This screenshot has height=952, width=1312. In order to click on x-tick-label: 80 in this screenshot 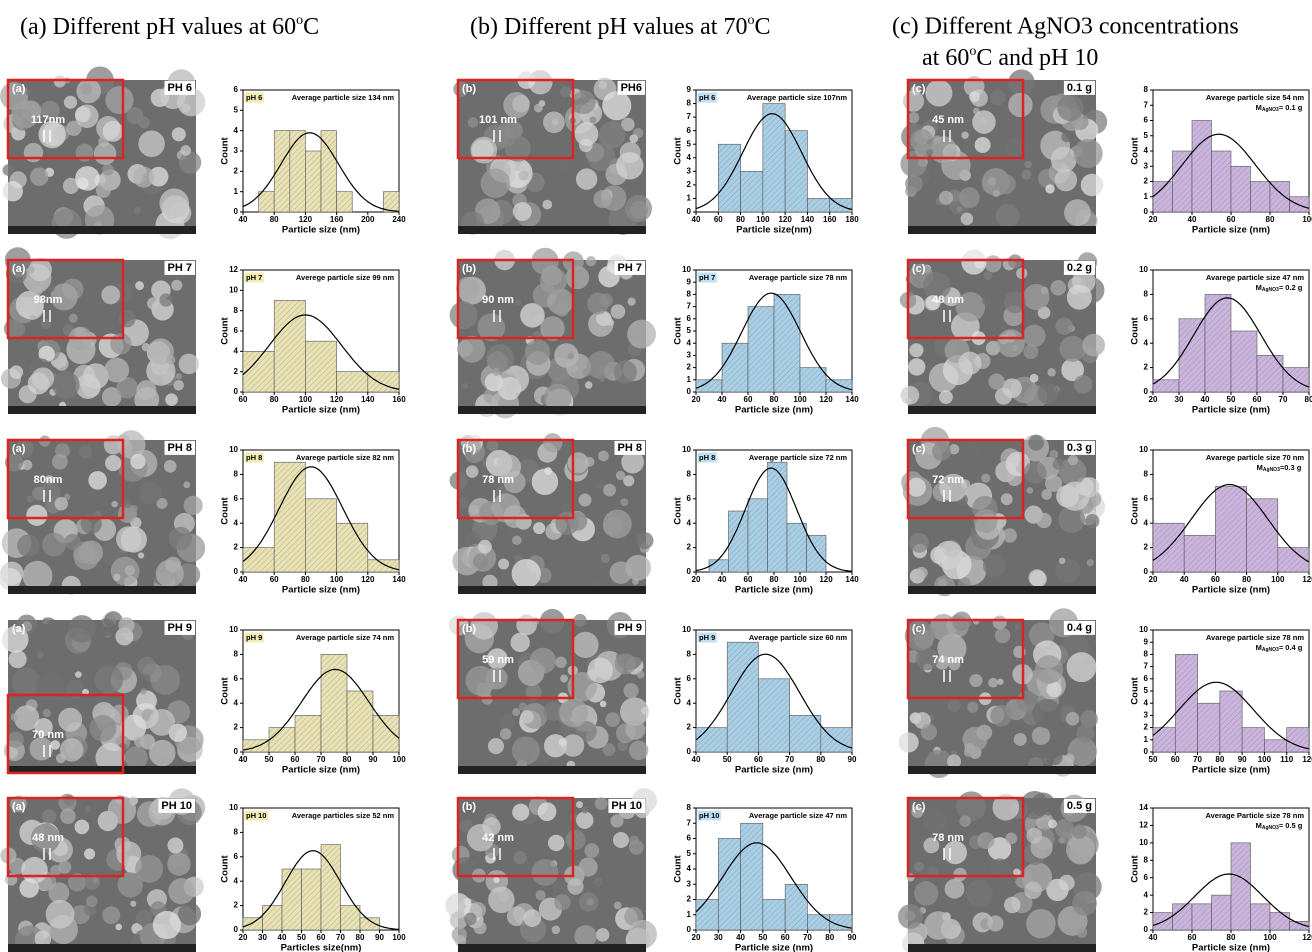, I will do `click(820, 759)`.